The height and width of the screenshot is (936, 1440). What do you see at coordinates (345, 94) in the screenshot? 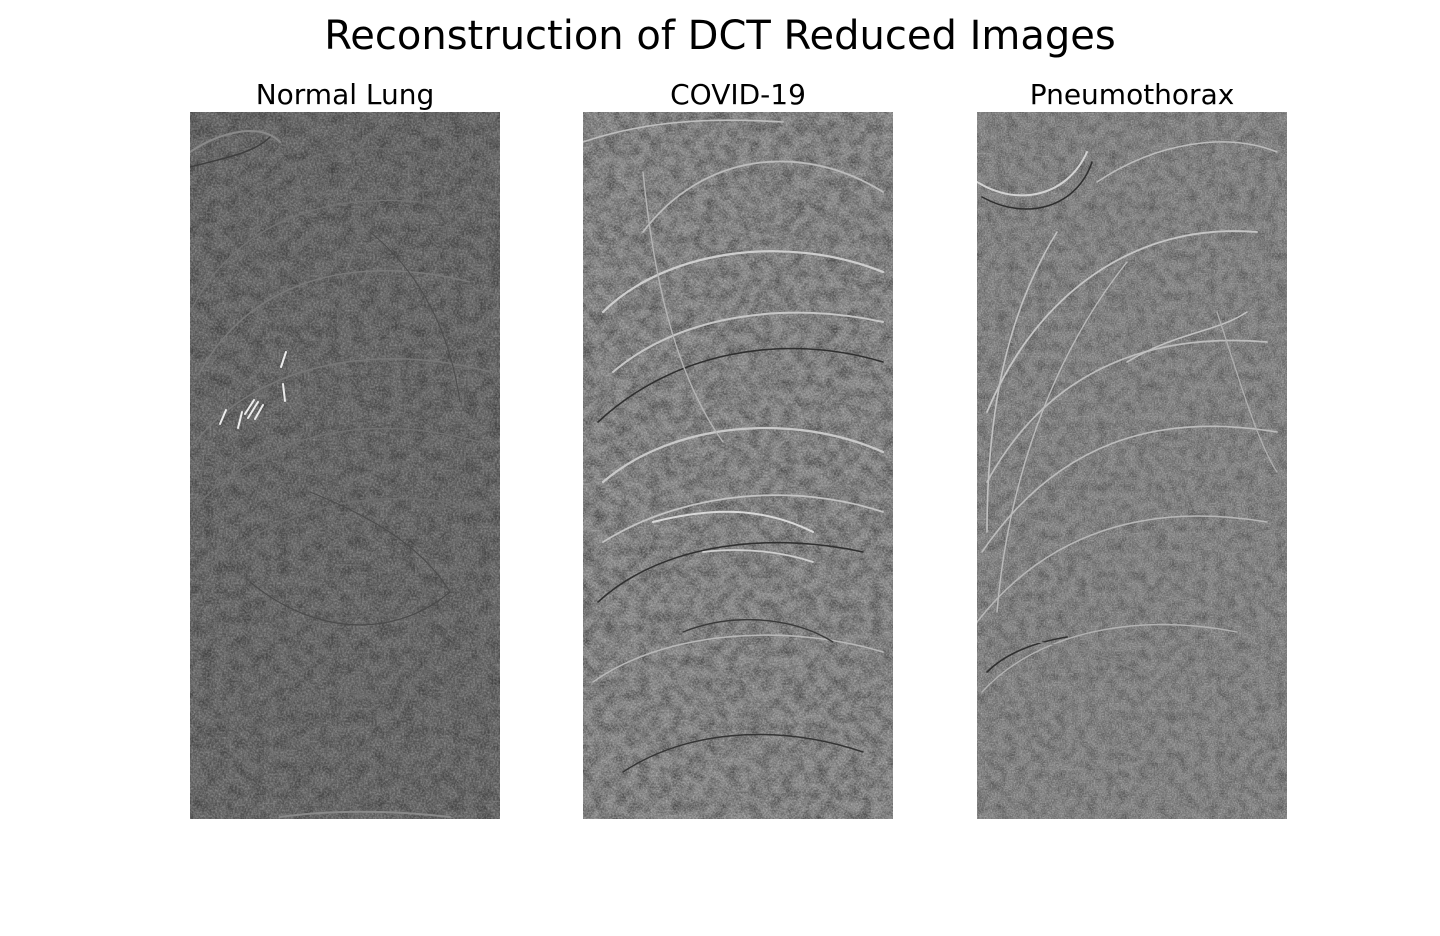
I see `panel-title-normal-lung: Normal Lung` at bounding box center [345, 94].